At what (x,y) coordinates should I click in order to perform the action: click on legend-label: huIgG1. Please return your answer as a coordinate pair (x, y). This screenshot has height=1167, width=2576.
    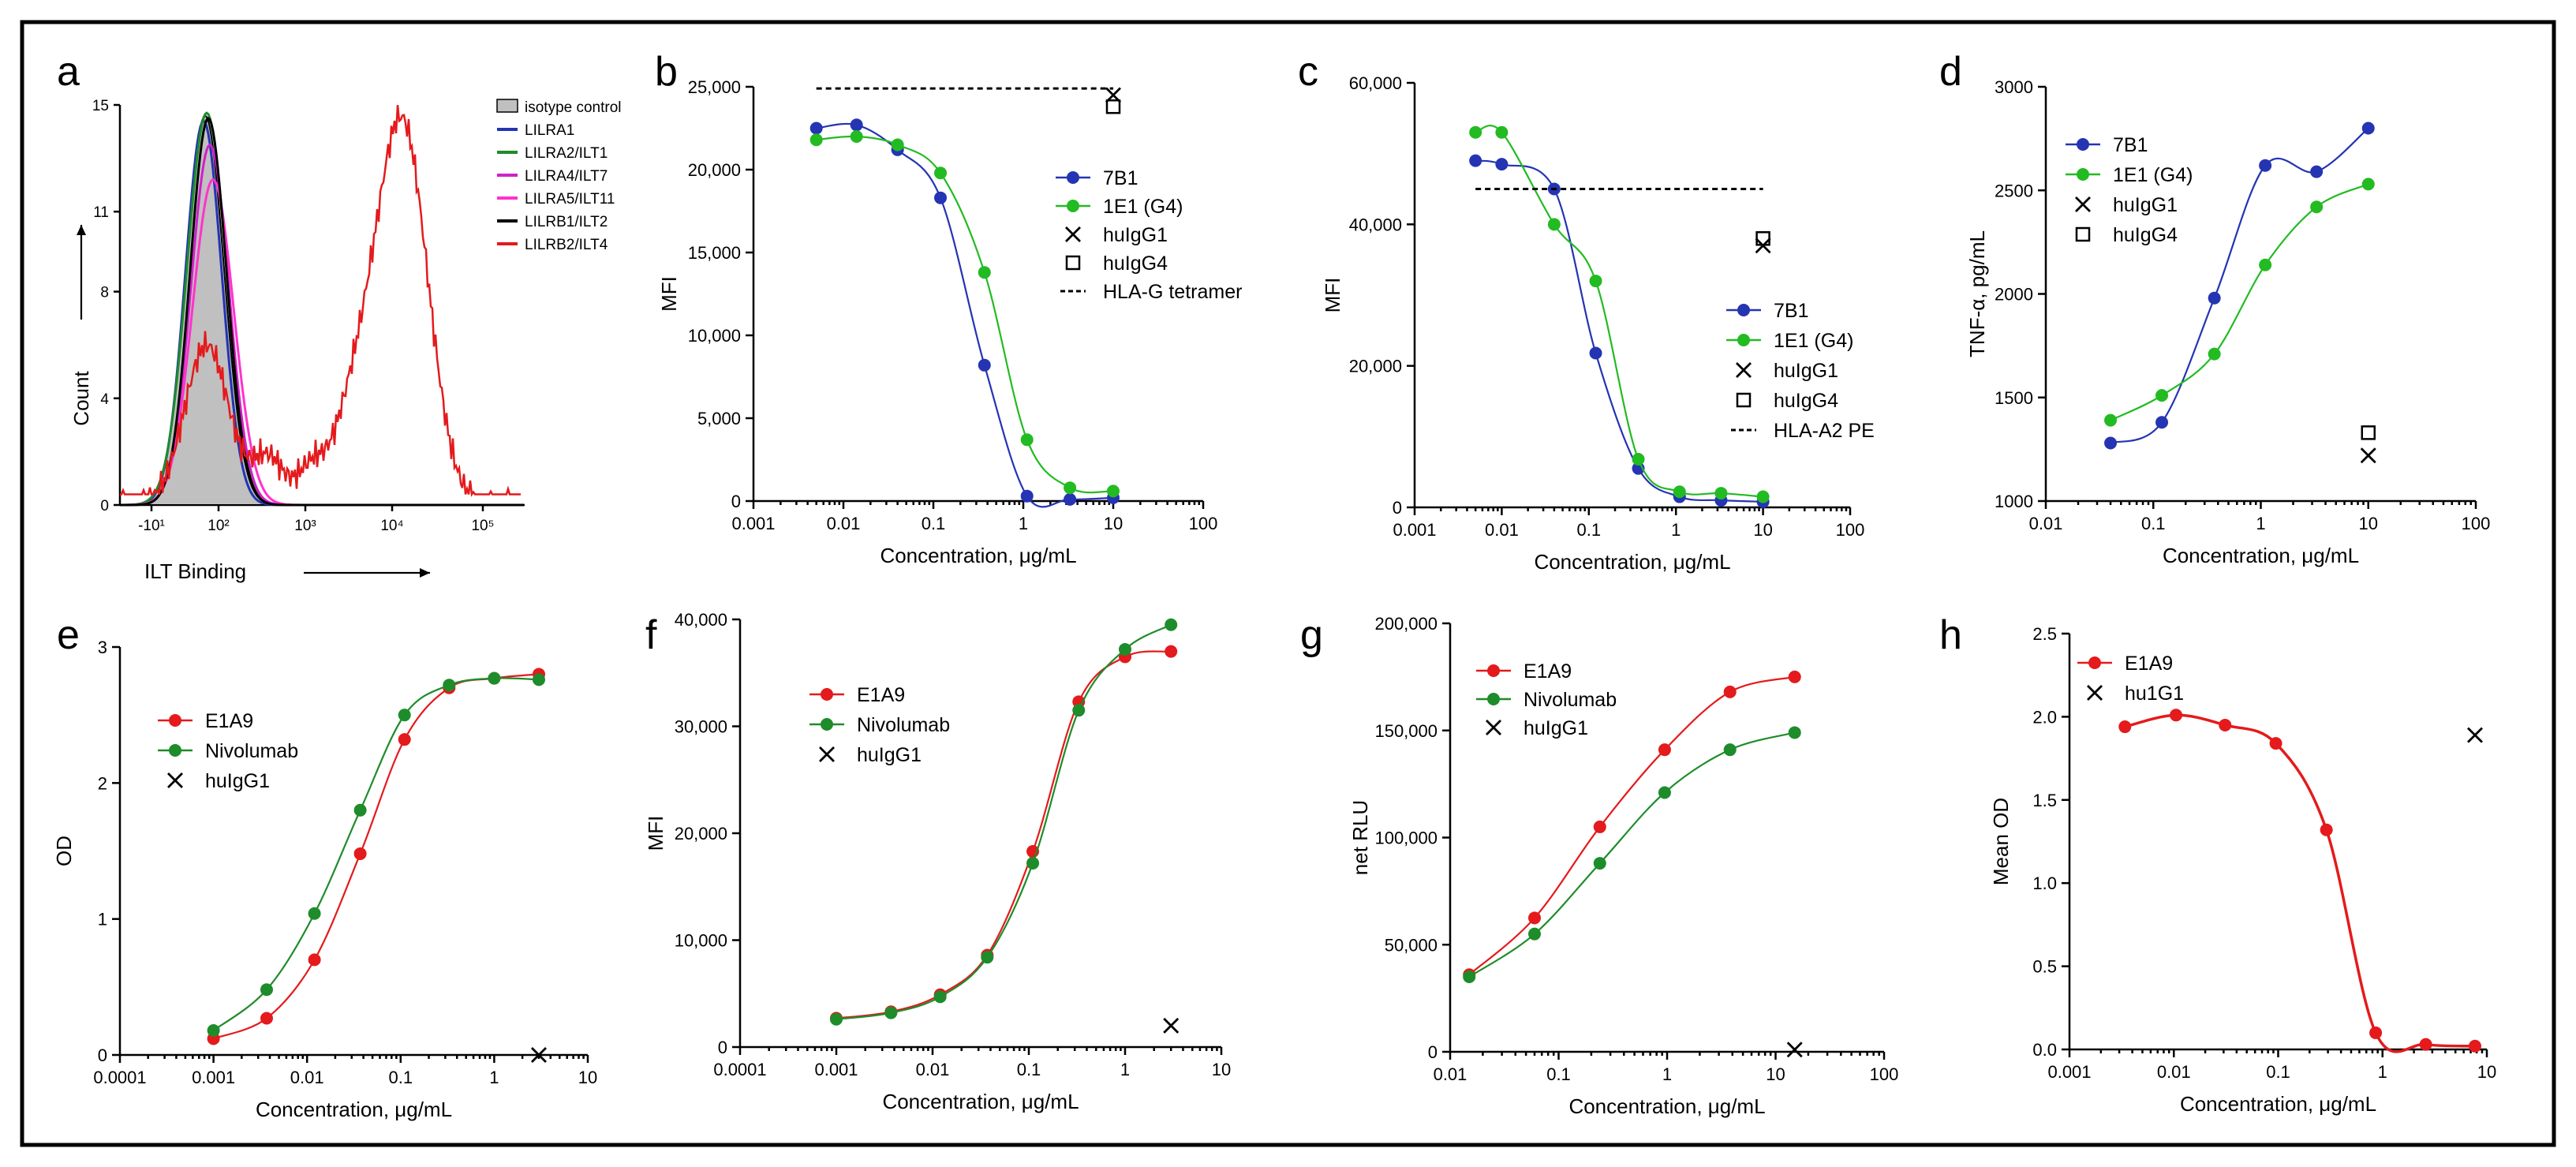
    Looking at the image, I should click on (1806, 371).